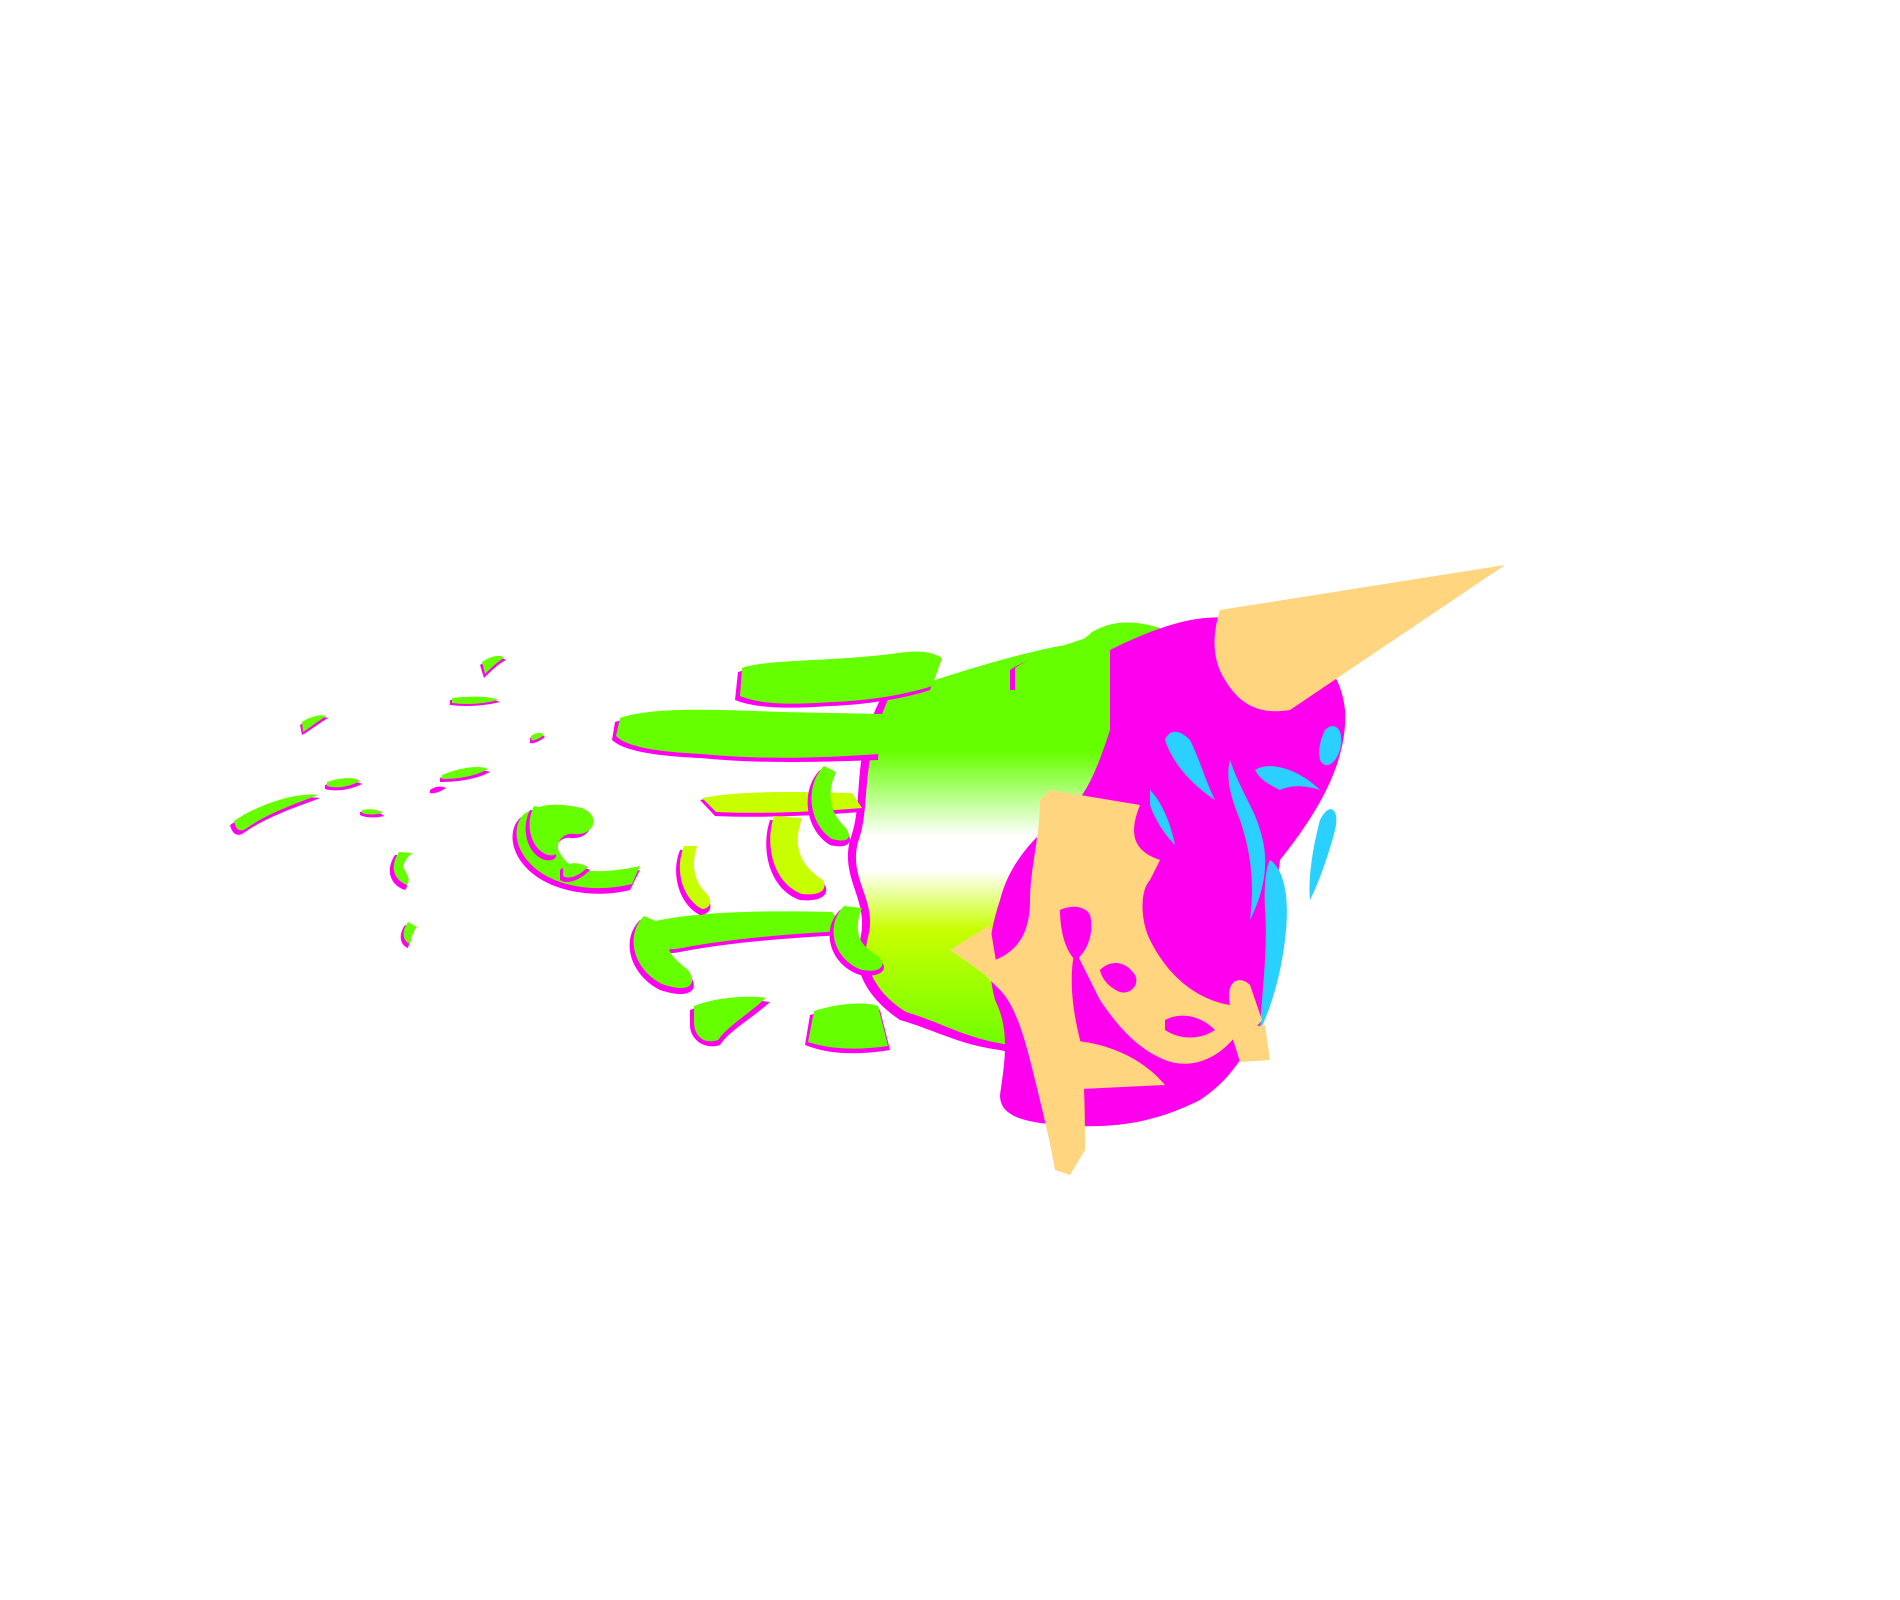 This screenshot has width=1900, height=1600. I want to click on ice-cream-scoop, so click(1167, 872).